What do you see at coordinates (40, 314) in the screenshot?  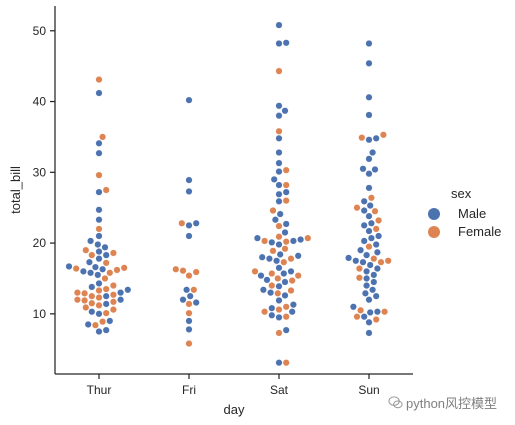 I see `y-tick-label: 10` at bounding box center [40, 314].